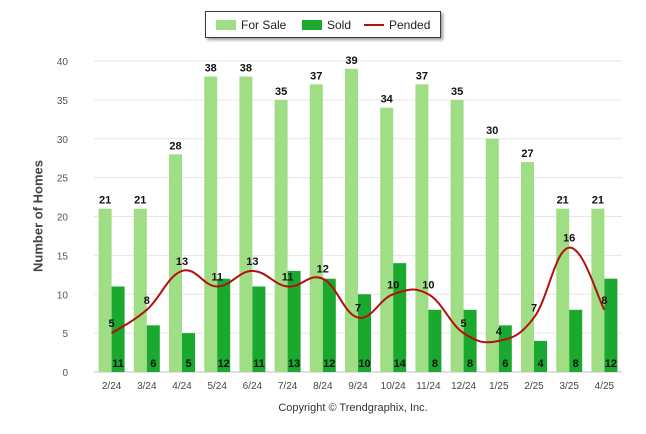 Image resolution: width=646 pixels, height=434 pixels. What do you see at coordinates (175, 146) in the screenshot?
I see `data-label-for-sale: 28` at bounding box center [175, 146].